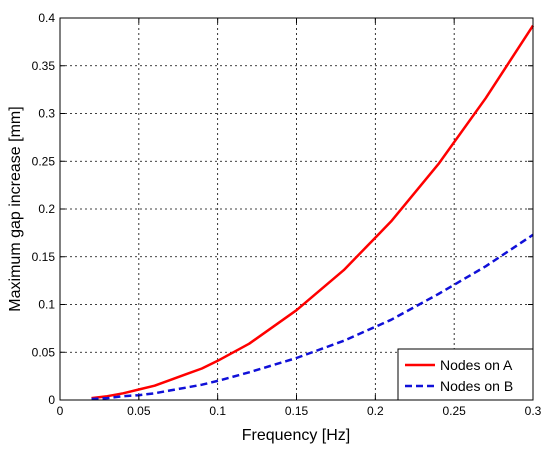 This screenshot has height=452, width=550. What do you see at coordinates (297, 411) in the screenshot?
I see `x-tick-label: 0.15` at bounding box center [297, 411].